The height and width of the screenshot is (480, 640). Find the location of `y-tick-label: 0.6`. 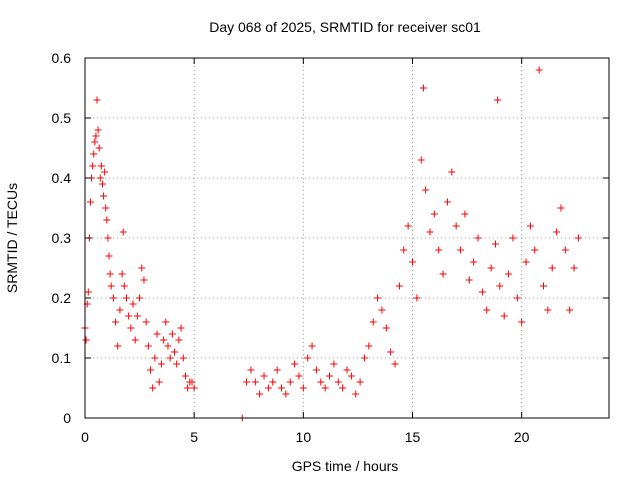

y-tick-label: 0.6 is located at coordinates (62, 58).